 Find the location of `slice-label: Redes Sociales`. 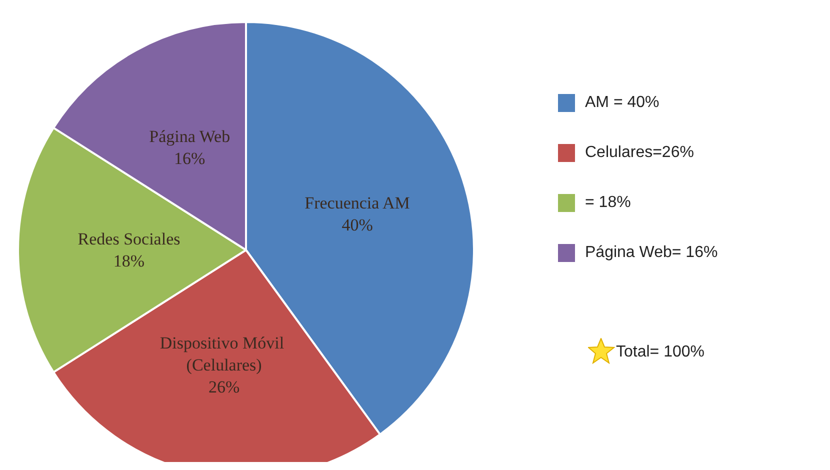

slice-label: Redes Sociales is located at coordinates (129, 239).